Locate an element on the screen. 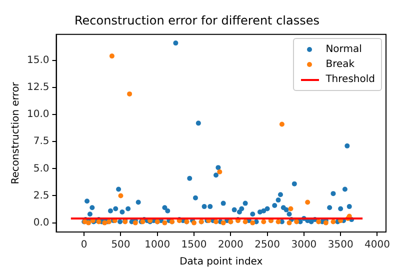 This screenshot has width=402, height=278. y-tick-label: 2.5 is located at coordinates (41, 196).